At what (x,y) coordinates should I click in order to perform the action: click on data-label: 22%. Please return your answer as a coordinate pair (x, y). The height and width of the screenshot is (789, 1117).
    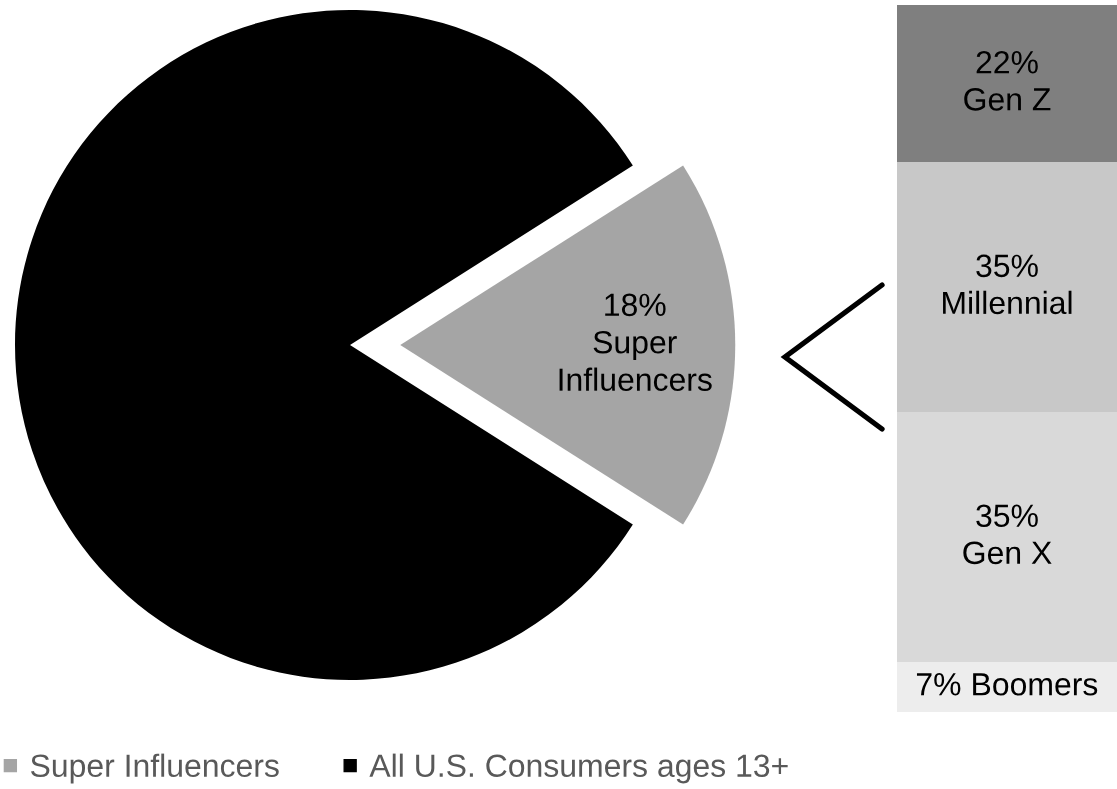
    Looking at the image, I should click on (1007, 62).